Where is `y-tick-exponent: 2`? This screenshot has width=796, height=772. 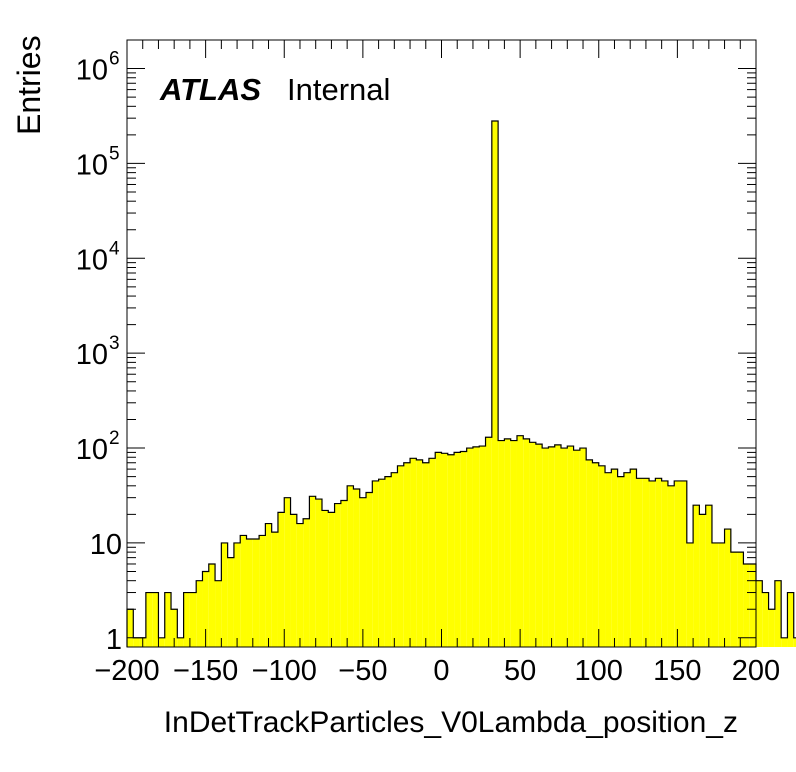 y-tick-exponent: 2 is located at coordinates (114, 438).